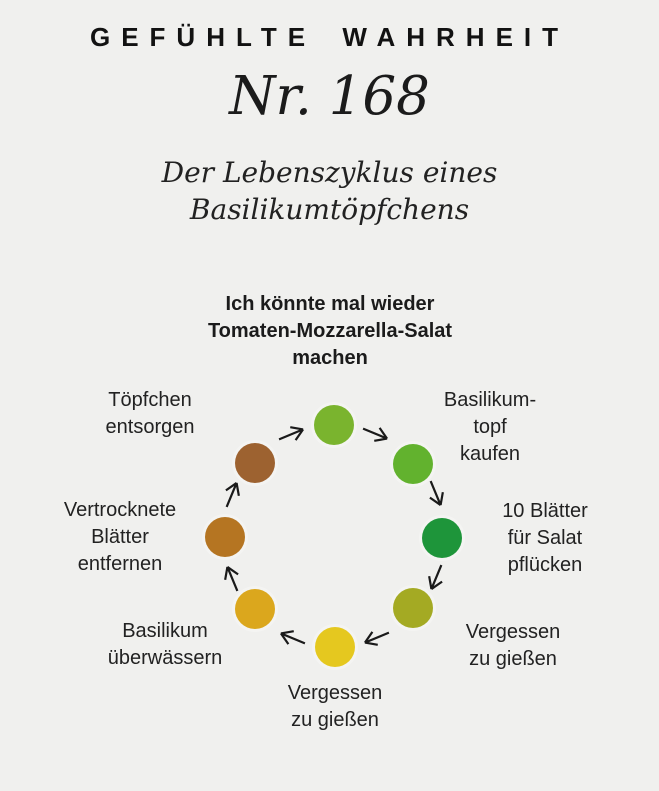 Image resolution: width=659 pixels, height=791 pixels. Describe the element at coordinates (150, 413) in the screenshot. I see `cycle-label-discard-pot: Töpfchen entsorgen` at that location.